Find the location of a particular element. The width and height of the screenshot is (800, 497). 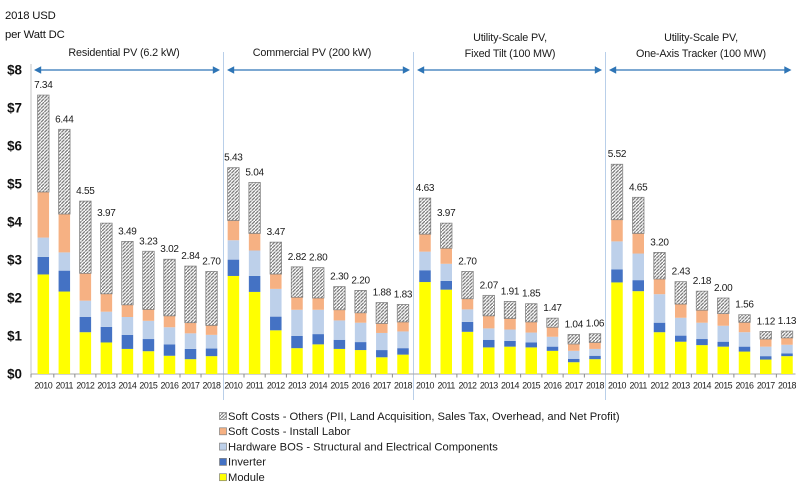

svg-text: 1.56 is located at coordinates (744, 305).